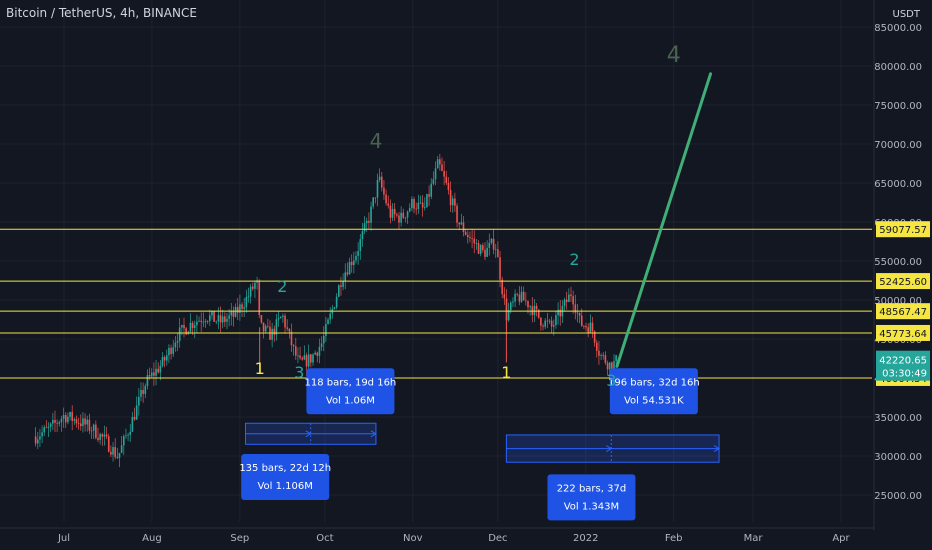 This screenshot has height=550, width=932. What do you see at coordinates (898, 301) in the screenshot?
I see `price-tick-label: 50000.00` at bounding box center [898, 301].